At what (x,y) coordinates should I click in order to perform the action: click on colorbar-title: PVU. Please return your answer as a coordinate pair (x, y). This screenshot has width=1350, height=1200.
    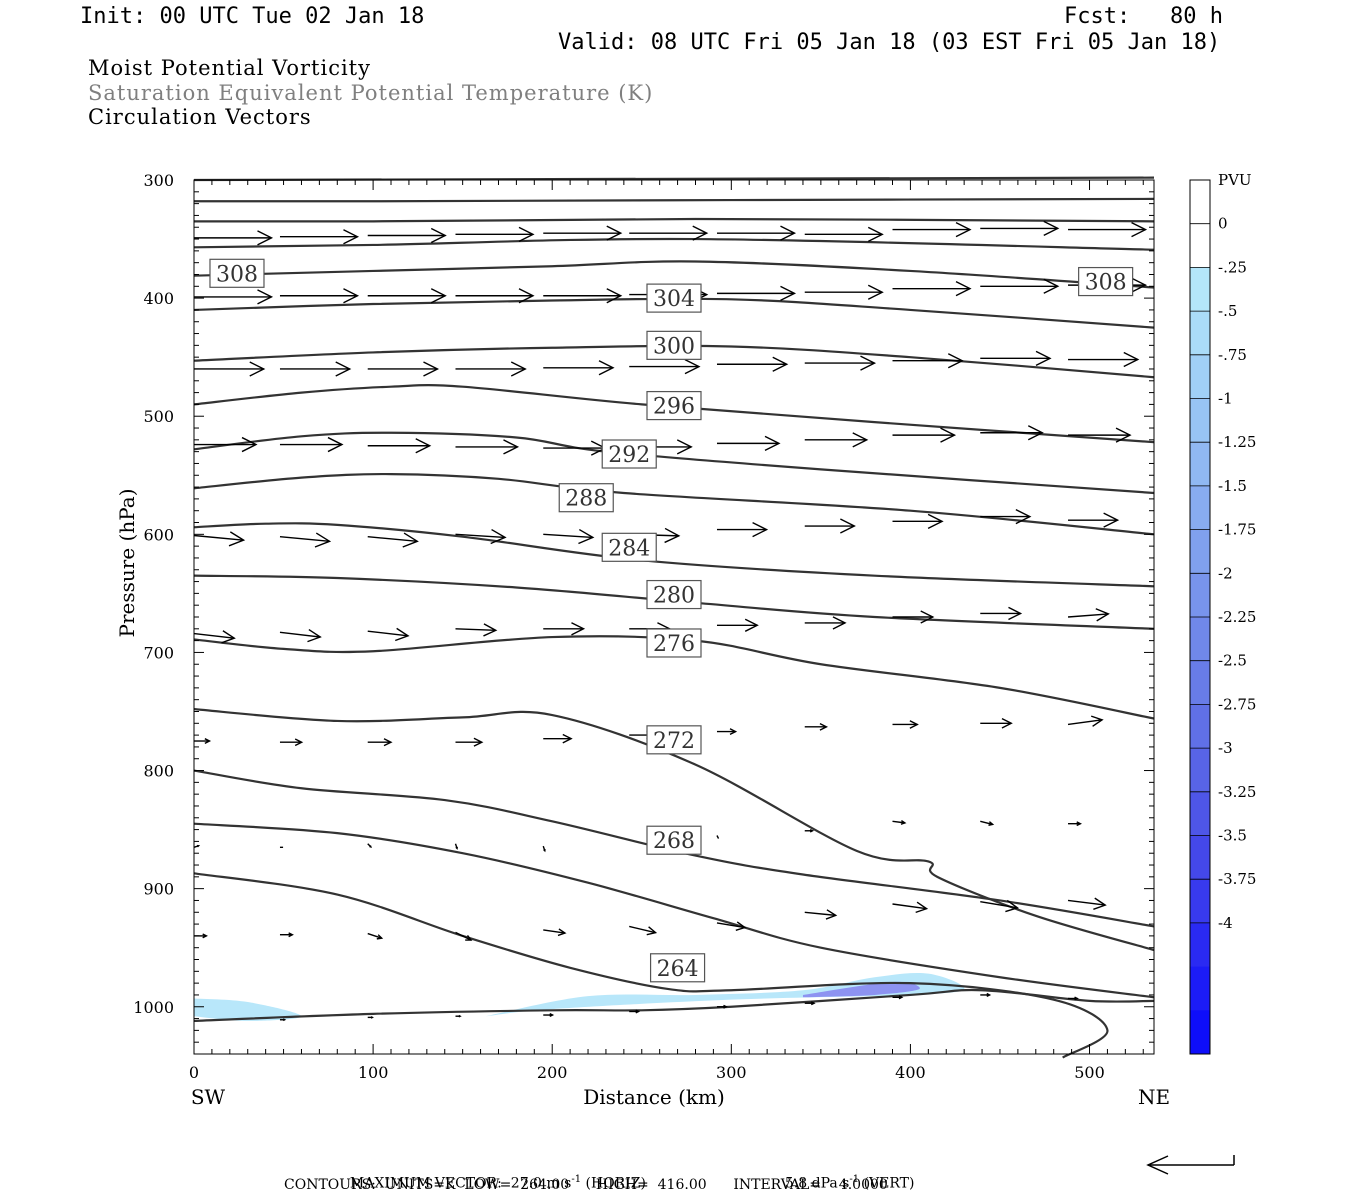
    Looking at the image, I should click on (1235, 180).